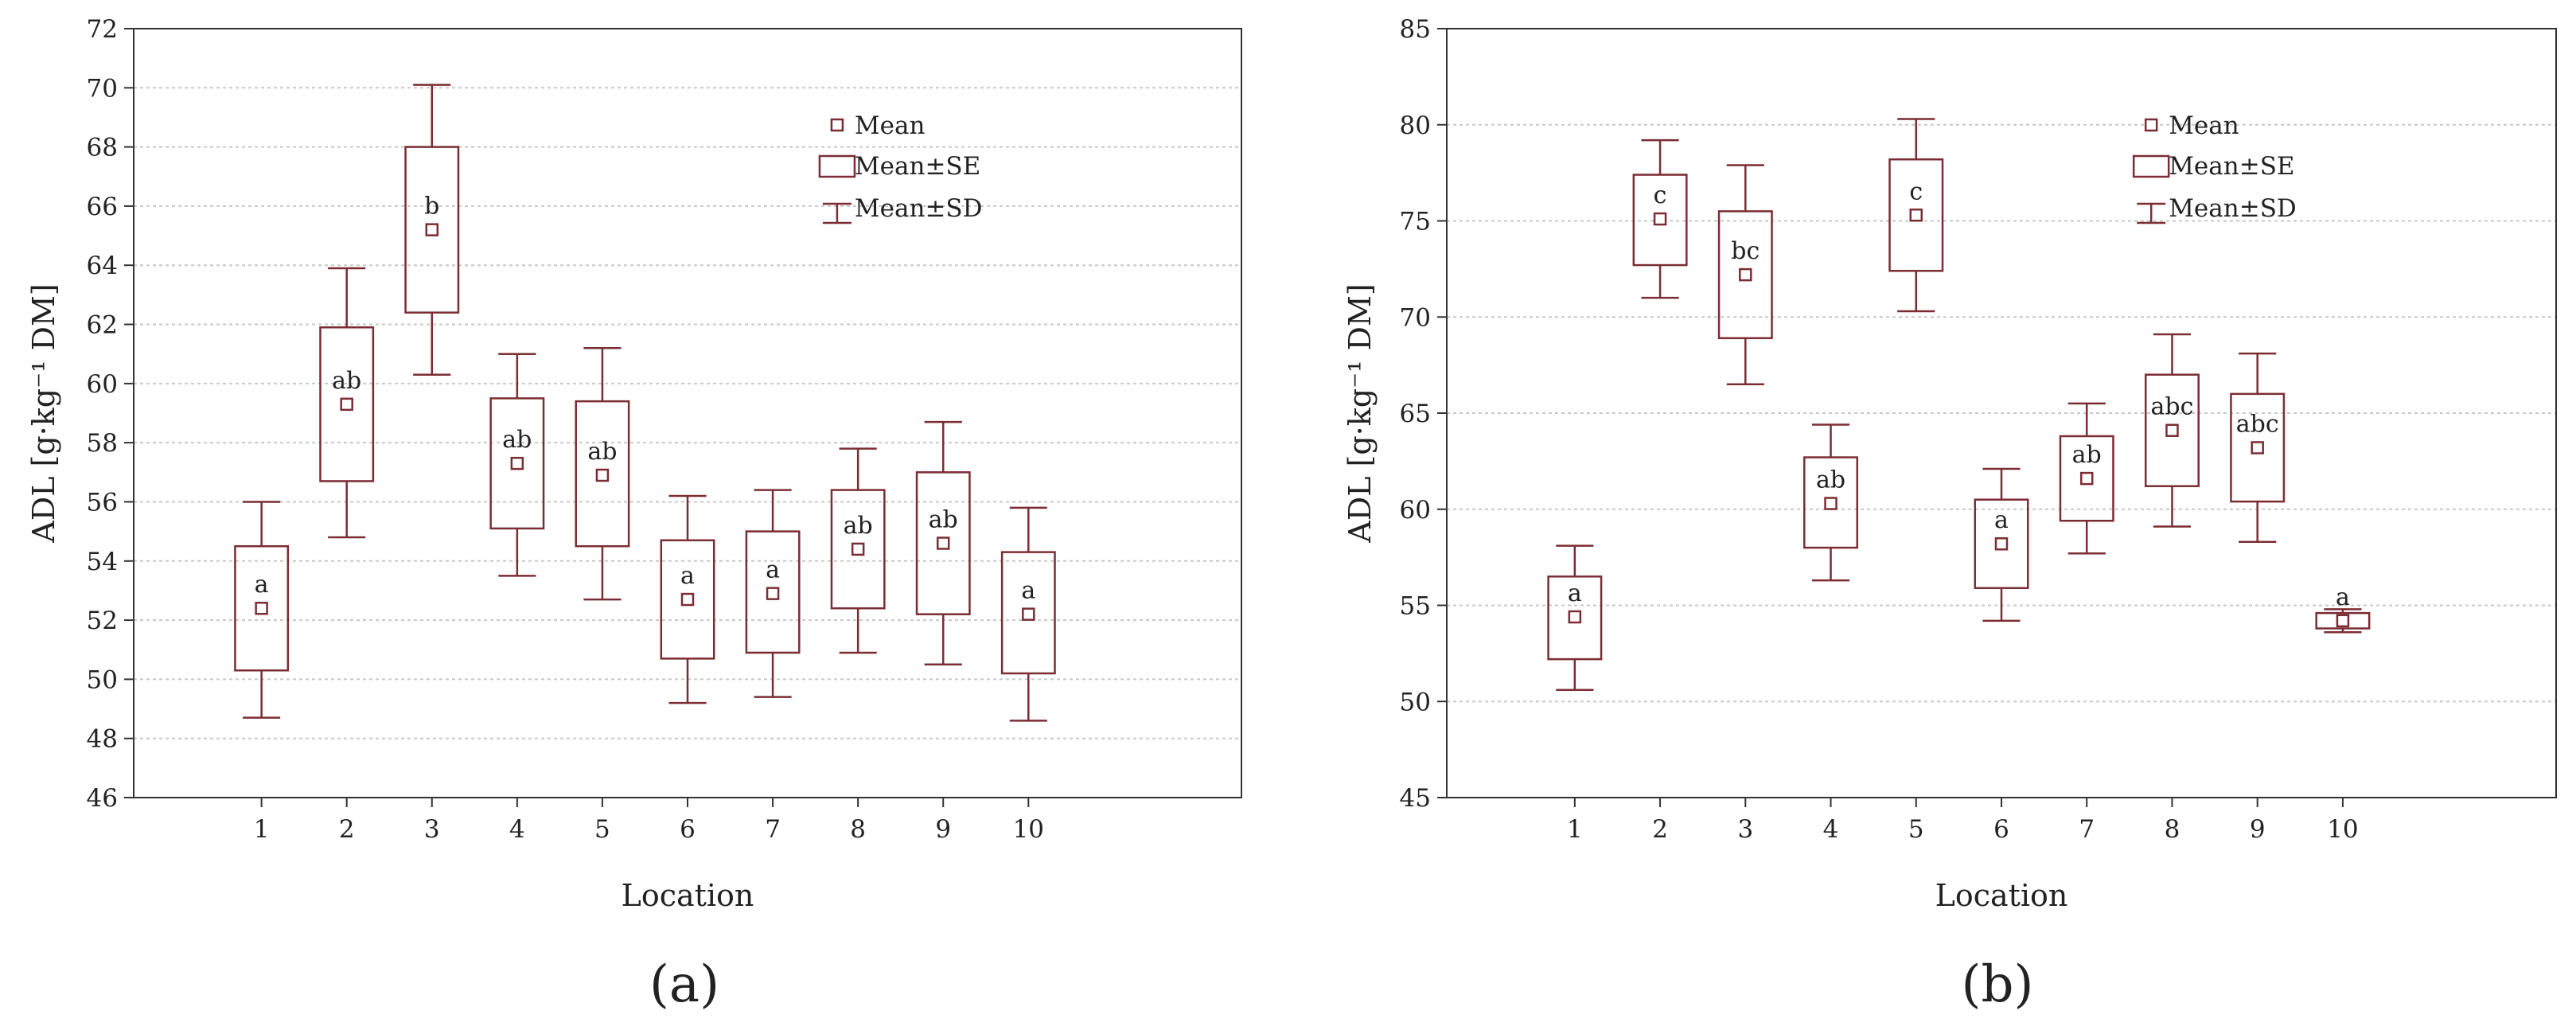 Image resolution: width=2576 pixels, height=1034 pixels. I want to click on y-tick-label: 72, so click(103, 29).